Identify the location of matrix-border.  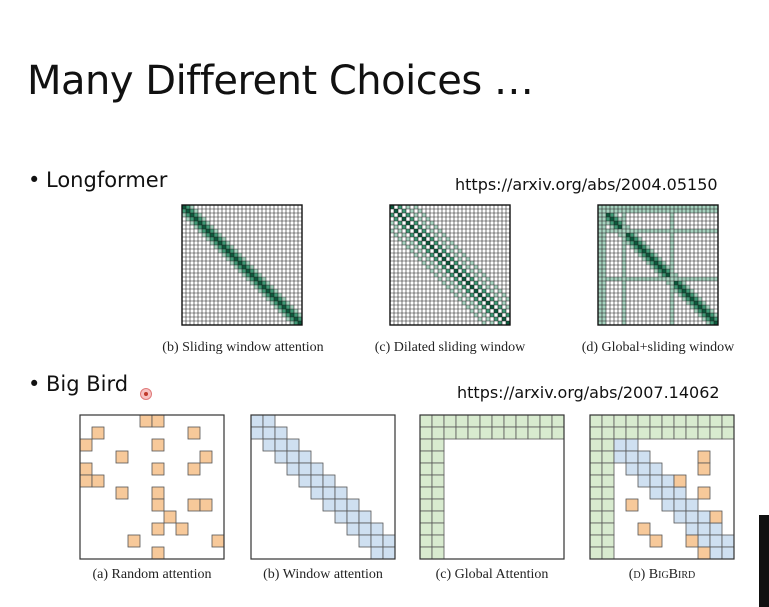
(450, 265).